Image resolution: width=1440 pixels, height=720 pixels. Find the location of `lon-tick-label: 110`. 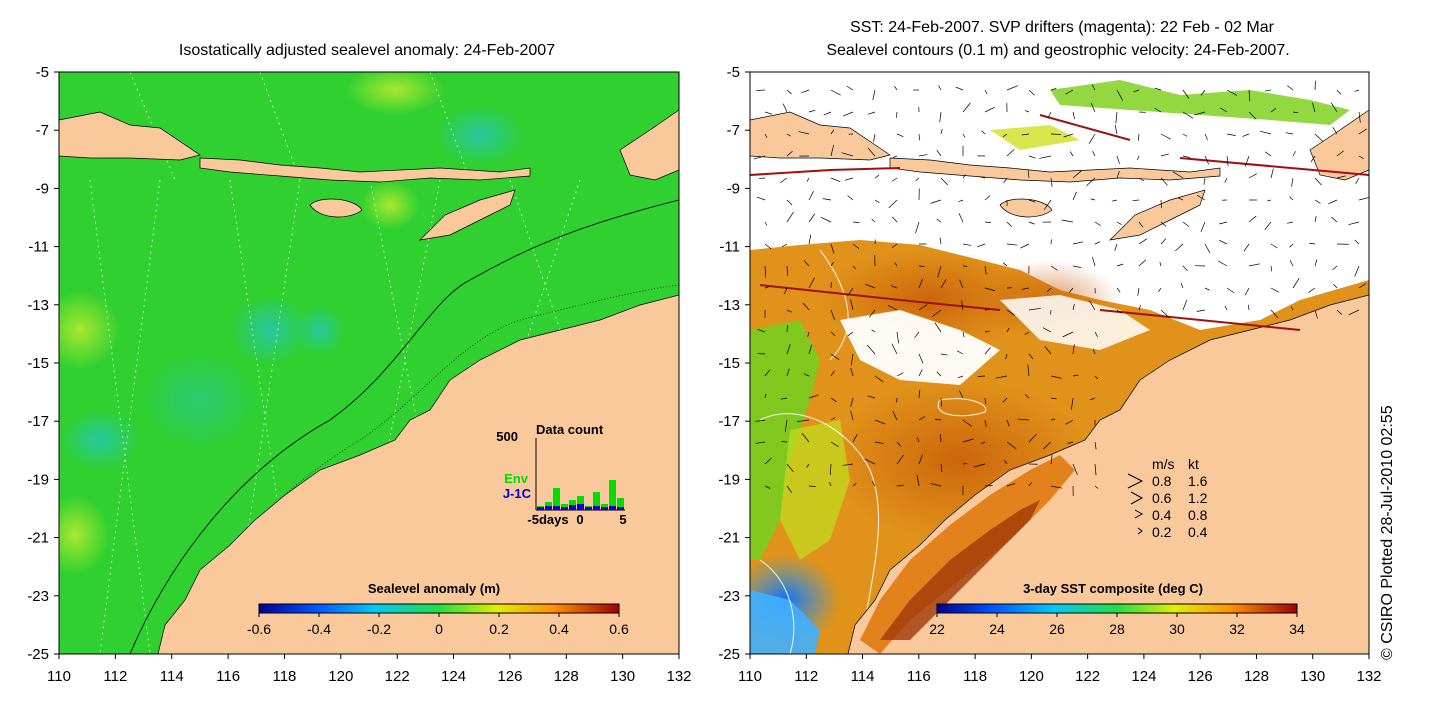

lon-tick-label: 110 is located at coordinates (59, 676).